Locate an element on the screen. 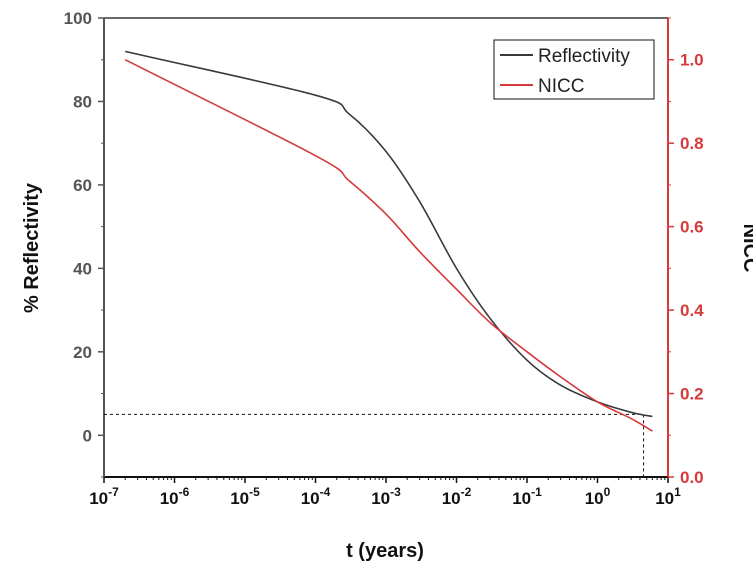  x-tick-label: 10⁻⁷ is located at coordinates (104, 496).